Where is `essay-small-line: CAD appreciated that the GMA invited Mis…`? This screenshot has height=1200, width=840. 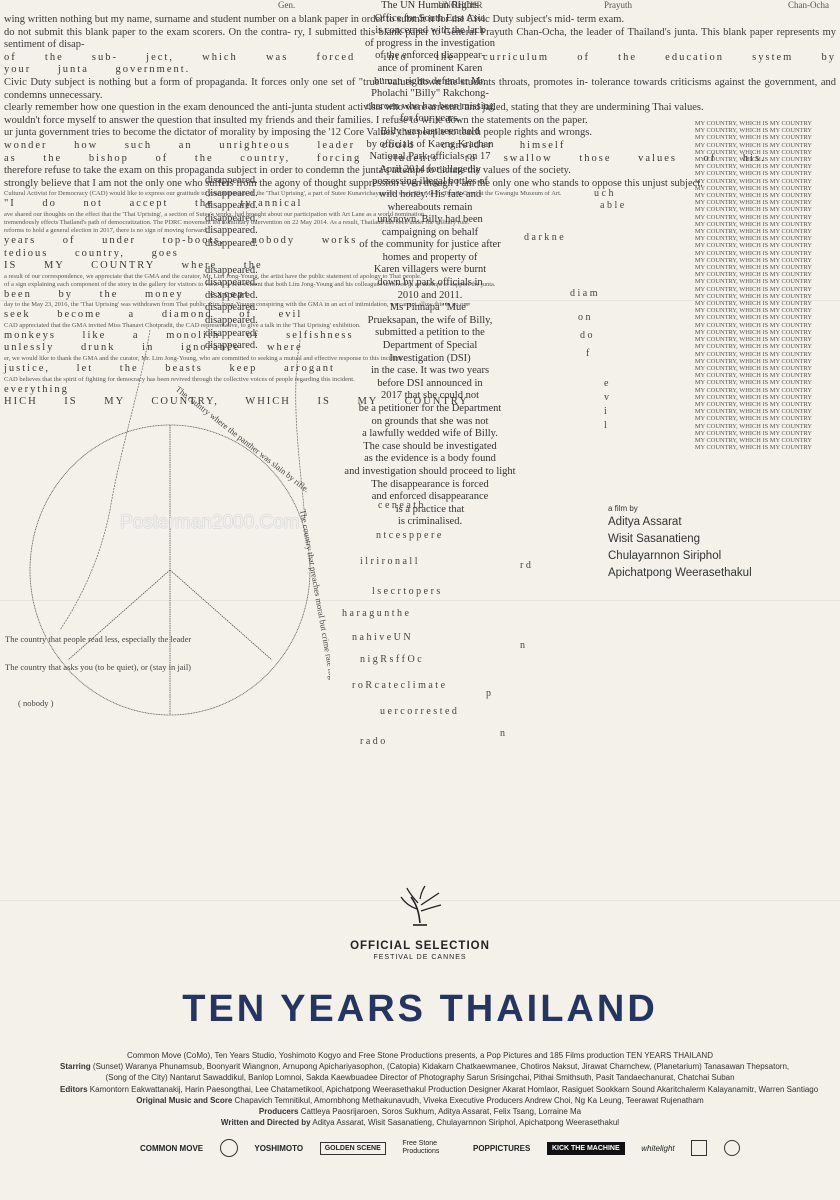 essay-small-line: CAD appreciated that the GMA invited Mis… is located at coordinates (182, 325).